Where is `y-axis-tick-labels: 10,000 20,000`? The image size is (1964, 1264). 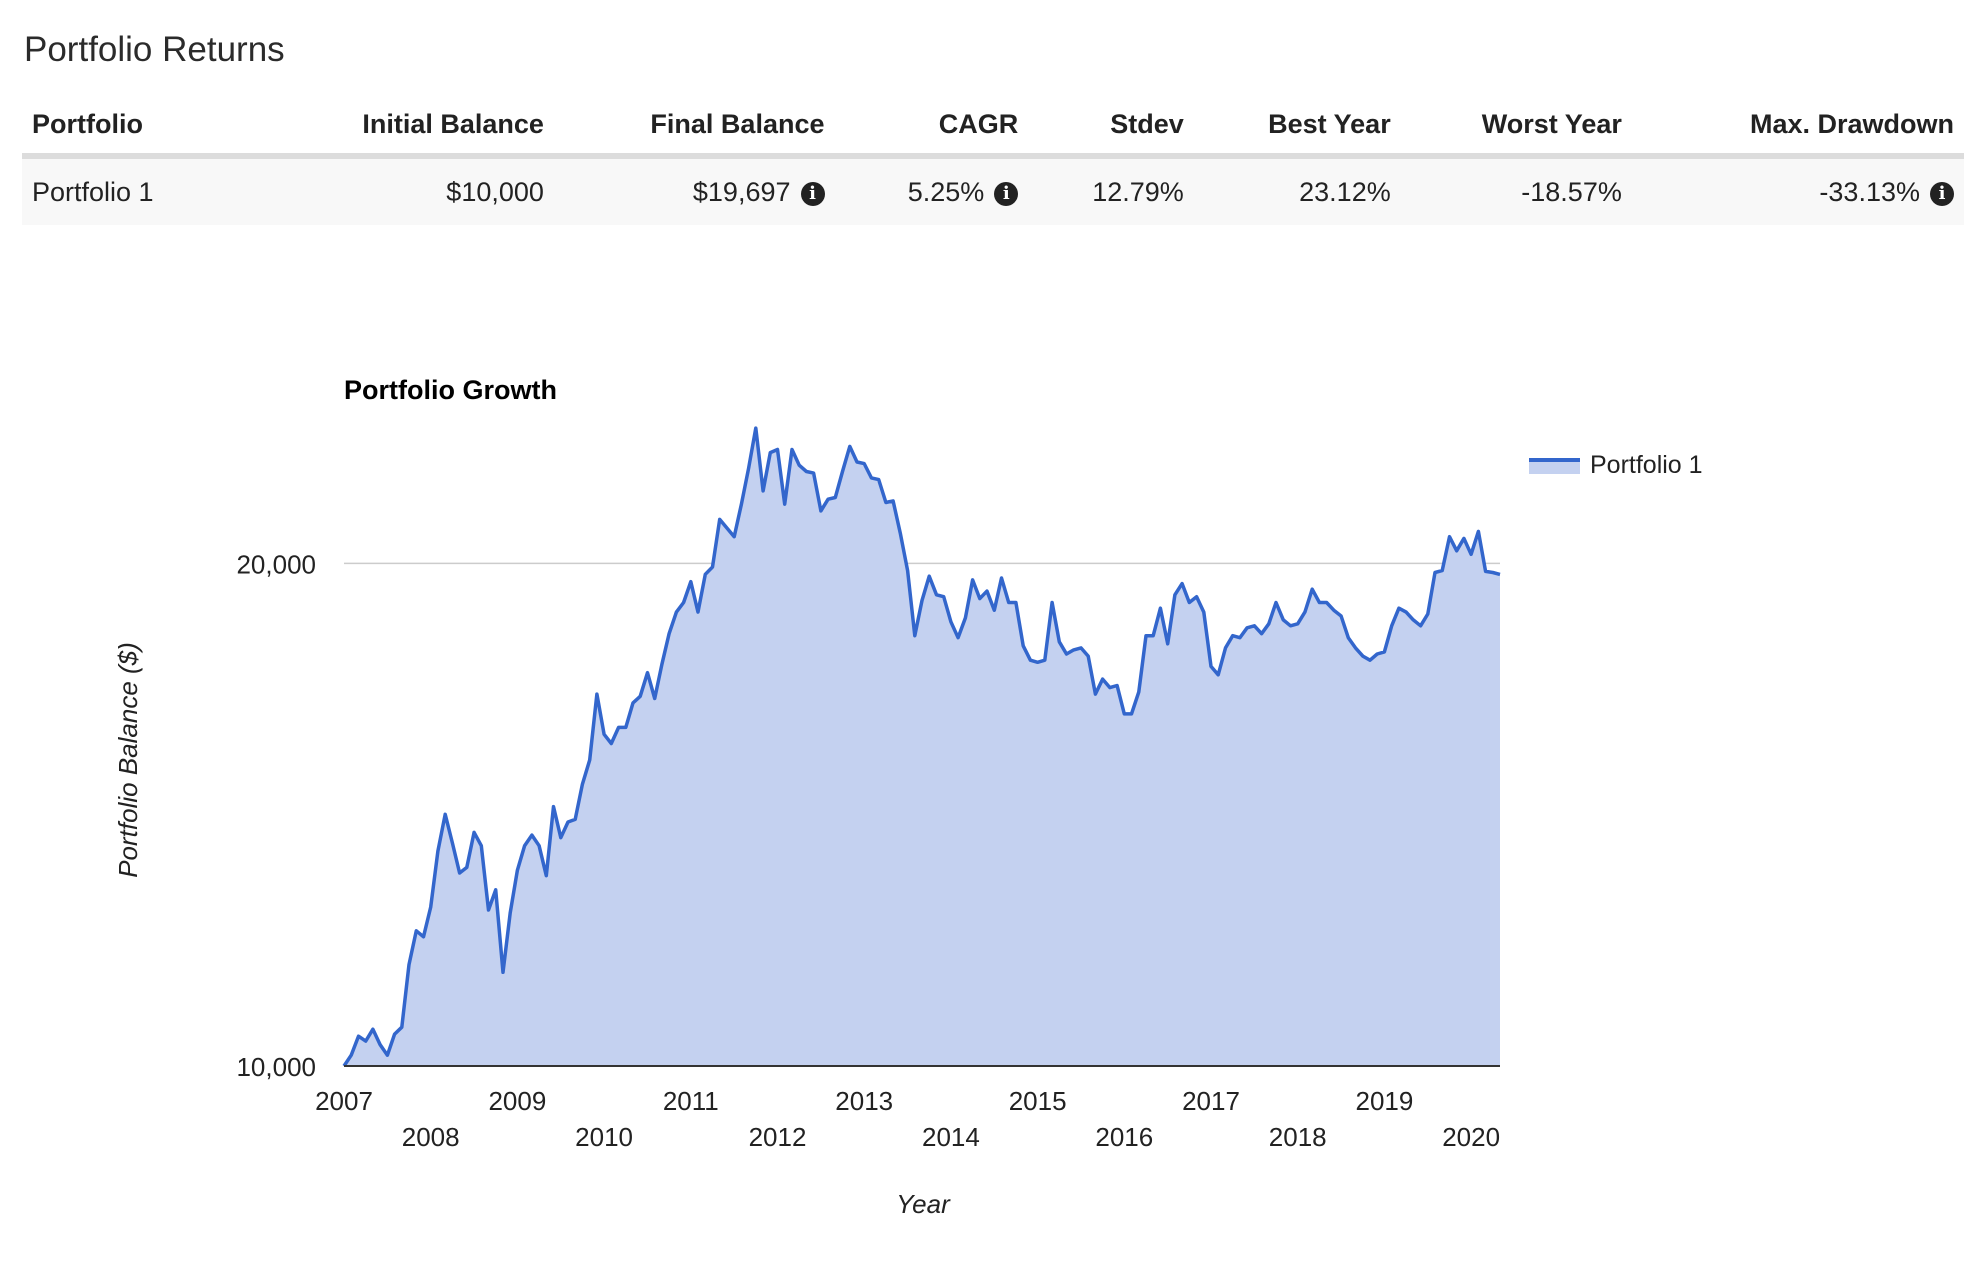 y-axis-tick-labels: 10,000 20,000 is located at coordinates (276, 815).